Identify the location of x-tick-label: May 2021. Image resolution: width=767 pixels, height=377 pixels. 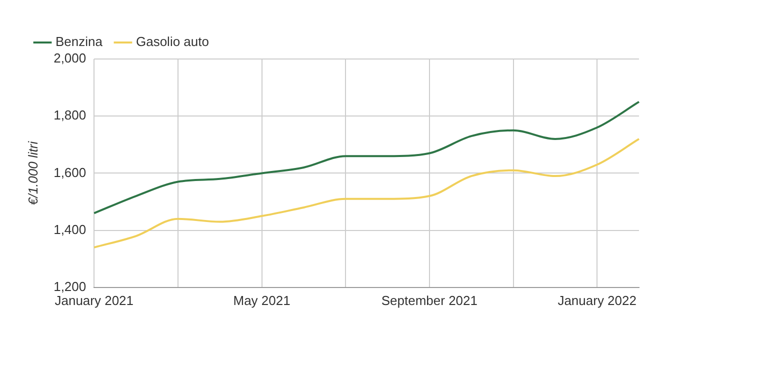
(261, 300).